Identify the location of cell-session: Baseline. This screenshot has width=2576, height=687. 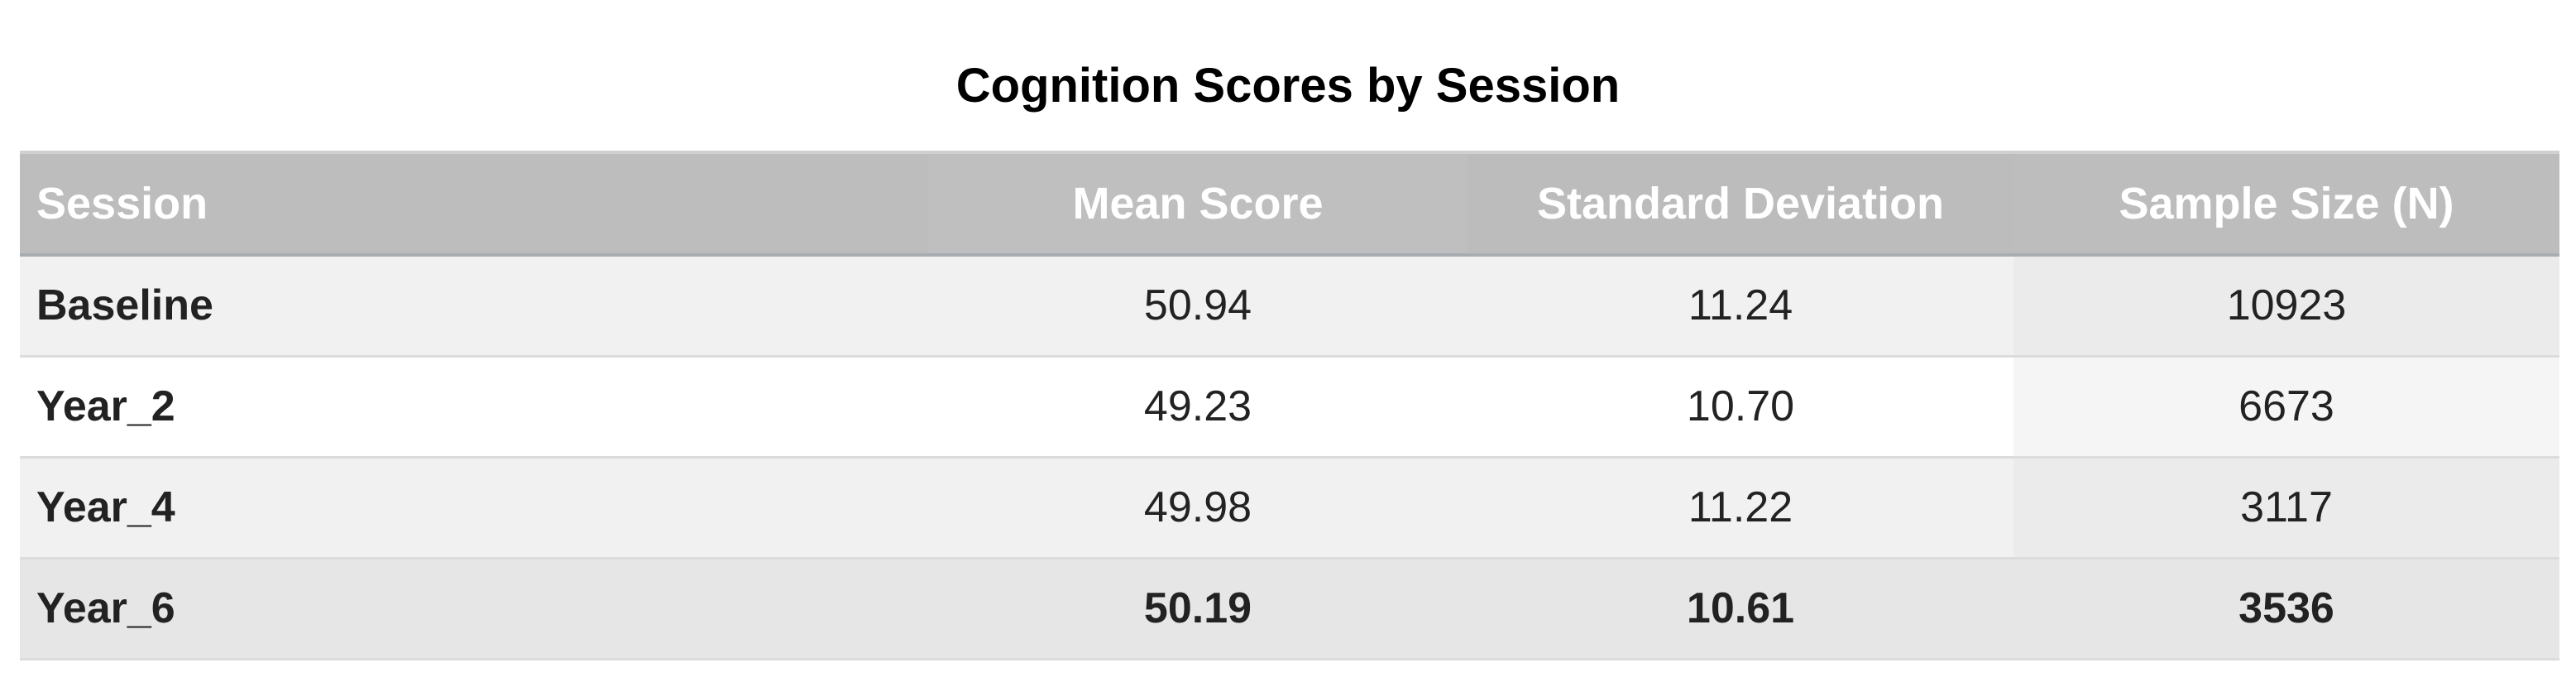
(474, 305).